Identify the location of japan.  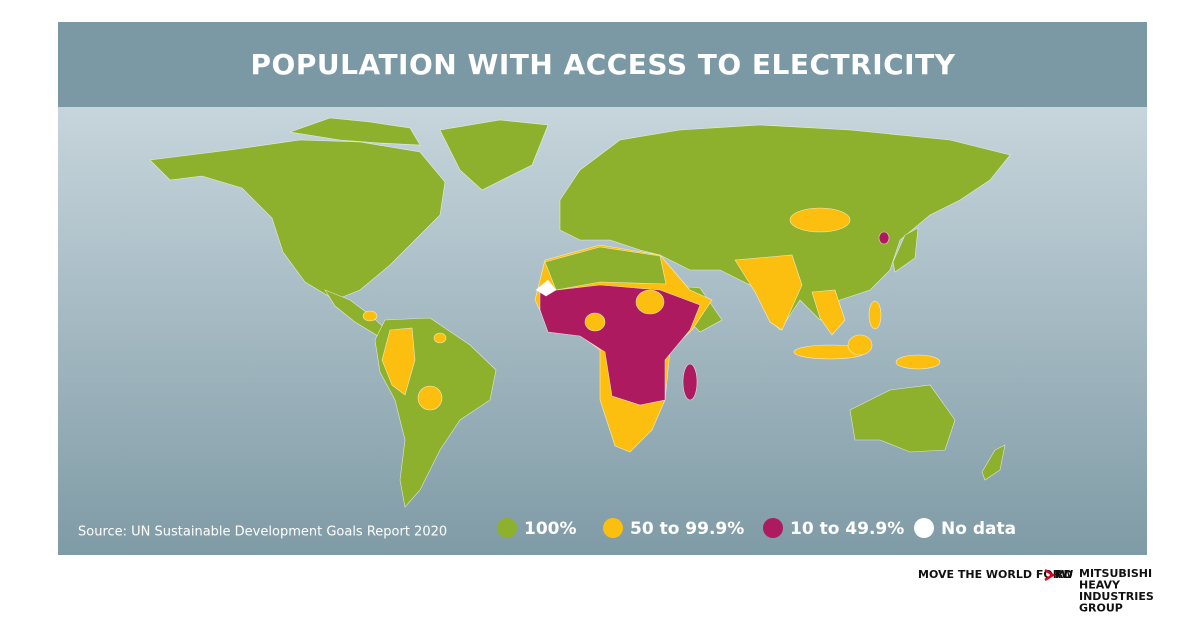
(905, 250).